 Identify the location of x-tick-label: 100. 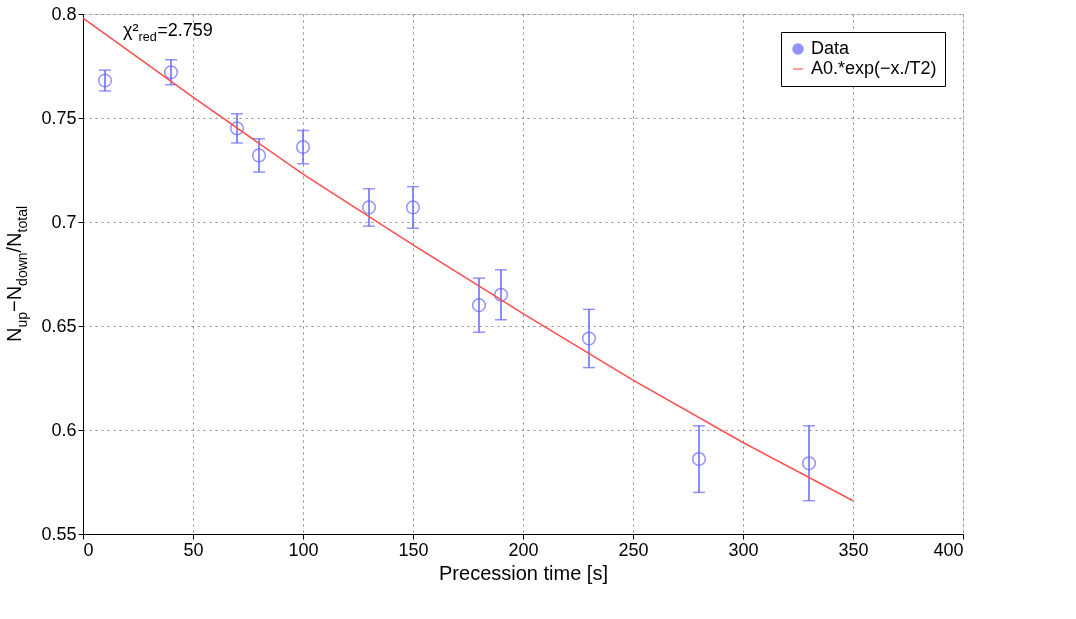
(303, 549).